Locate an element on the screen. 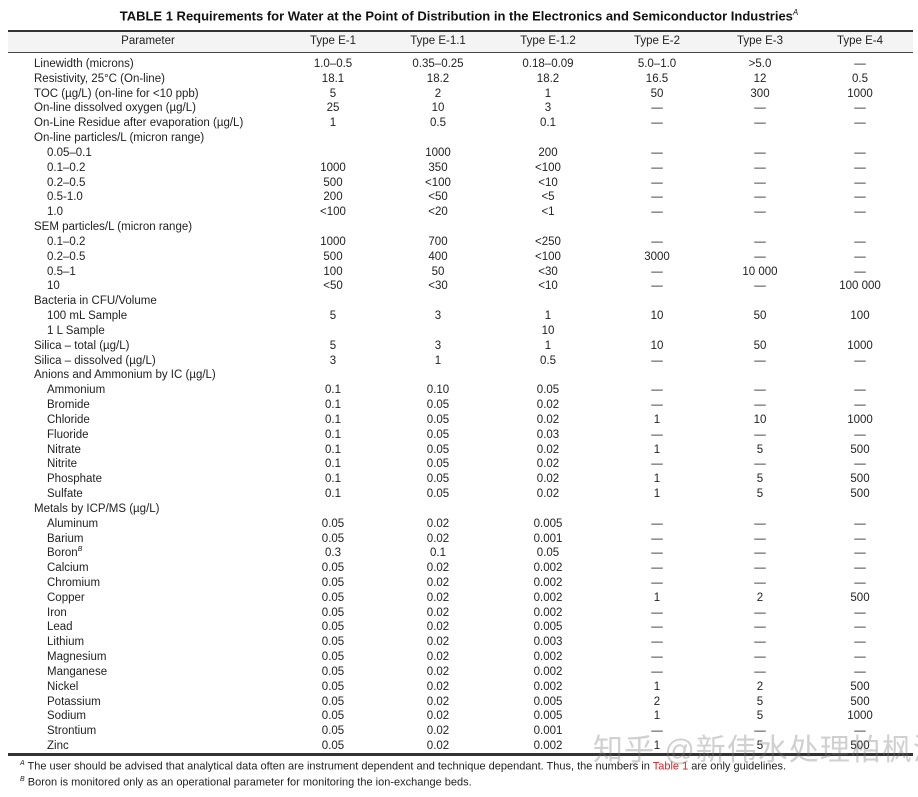 Image resolution: width=918 pixels, height=797 pixels. table-cell: 10 000 is located at coordinates (760, 271).